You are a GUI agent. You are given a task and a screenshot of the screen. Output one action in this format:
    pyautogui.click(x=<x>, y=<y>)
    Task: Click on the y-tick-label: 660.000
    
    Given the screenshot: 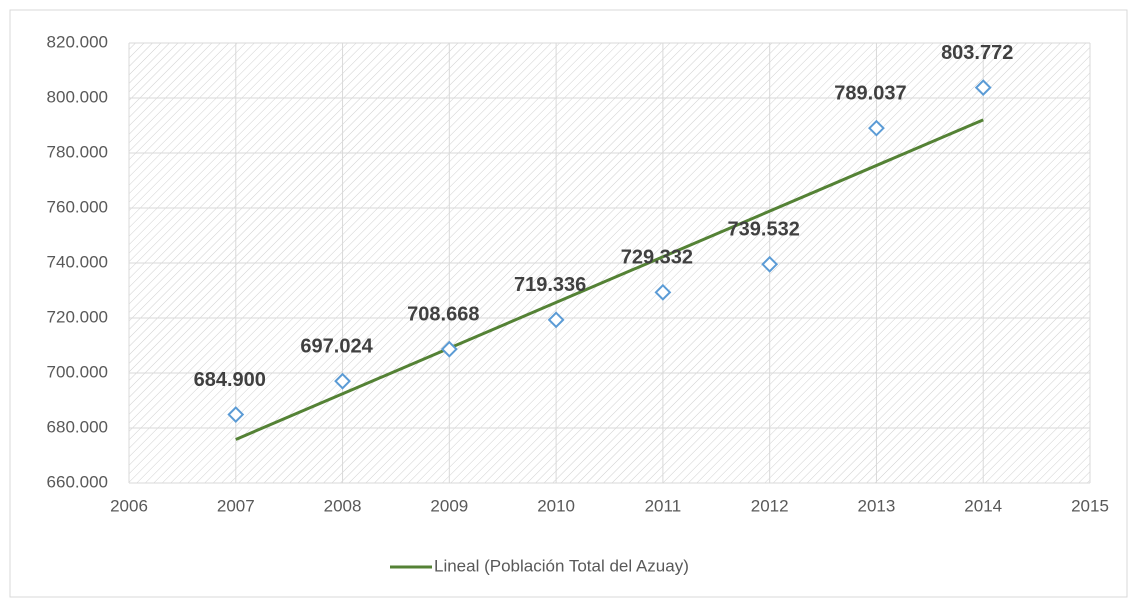 What is the action you would take?
    pyautogui.click(x=77, y=481)
    